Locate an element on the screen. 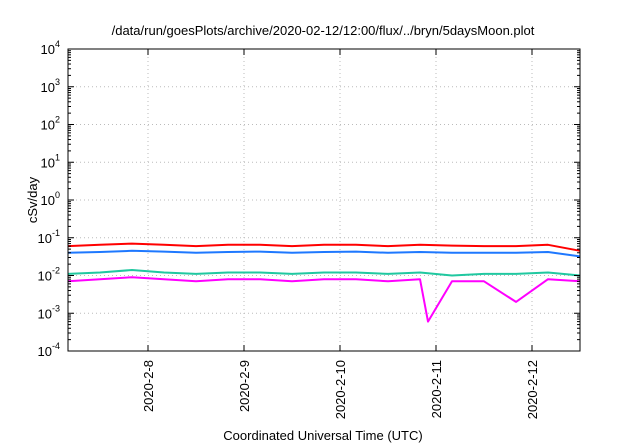 The width and height of the screenshot is (640, 448). y-tick-label: 10⁻¹ is located at coordinates (49, 237).